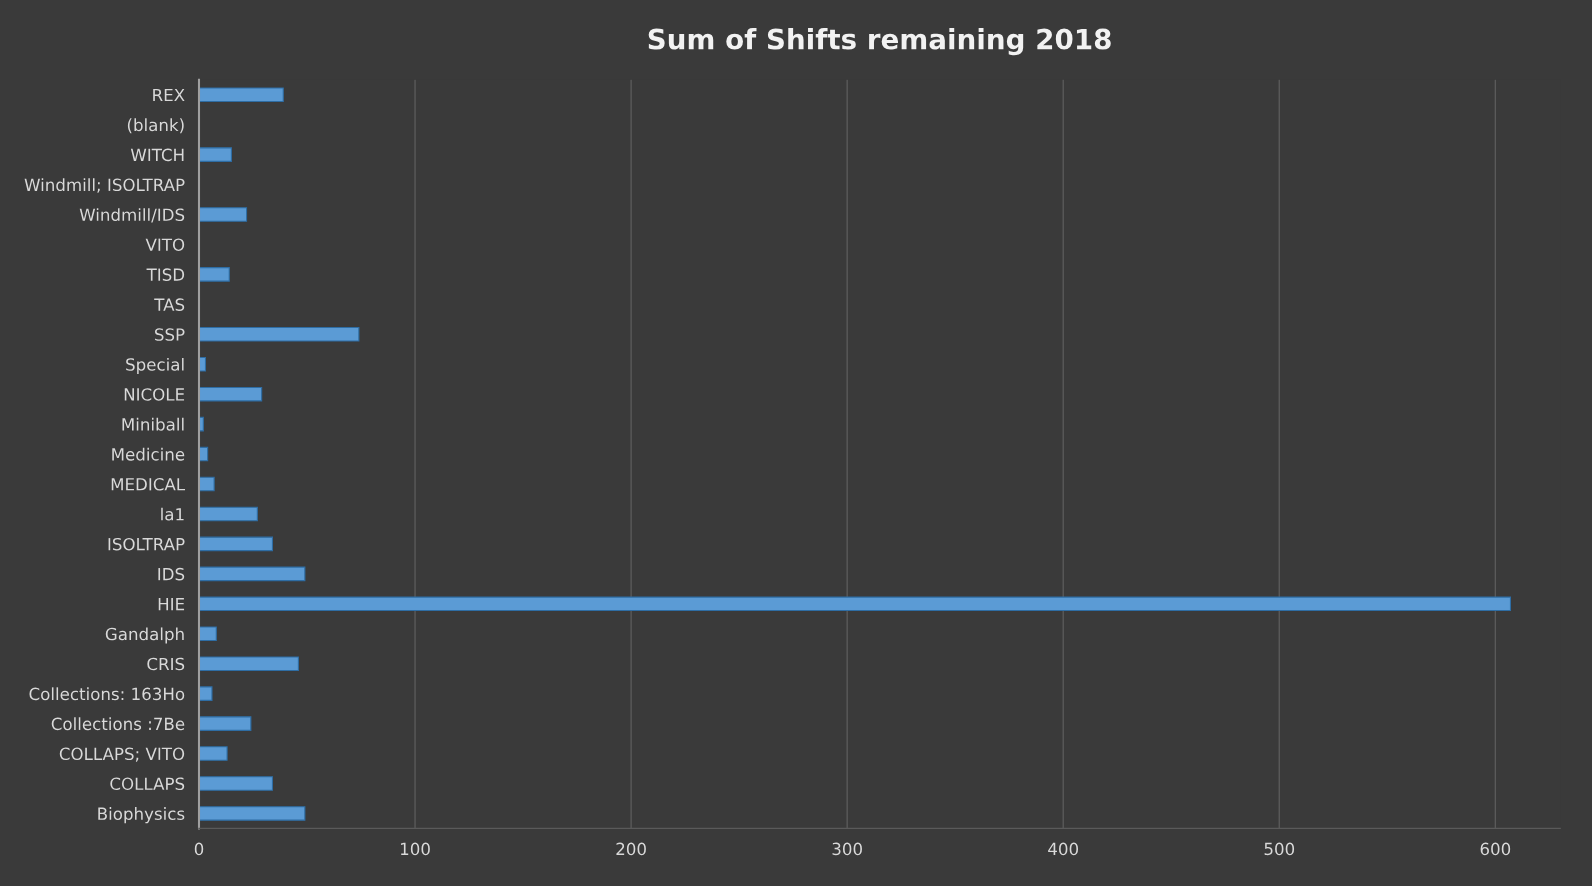 The width and height of the screenshot is (1592, 886). I want to click on x-tick-label: 0, so click(199, 849).